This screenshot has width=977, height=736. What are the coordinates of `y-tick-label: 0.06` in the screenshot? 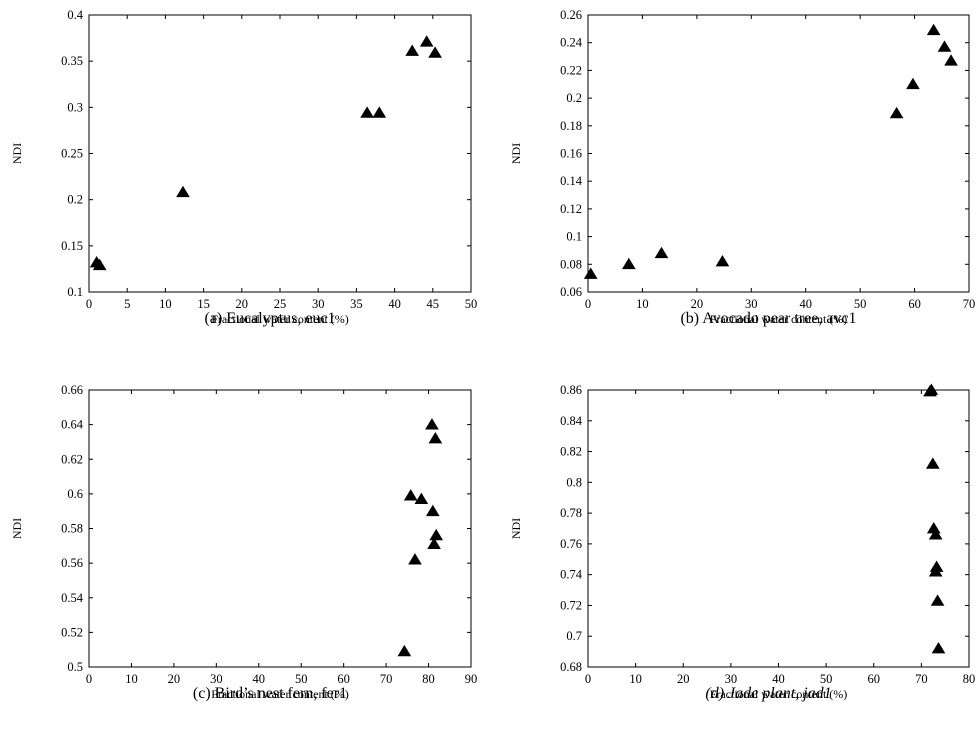 It's located at (571, 292).